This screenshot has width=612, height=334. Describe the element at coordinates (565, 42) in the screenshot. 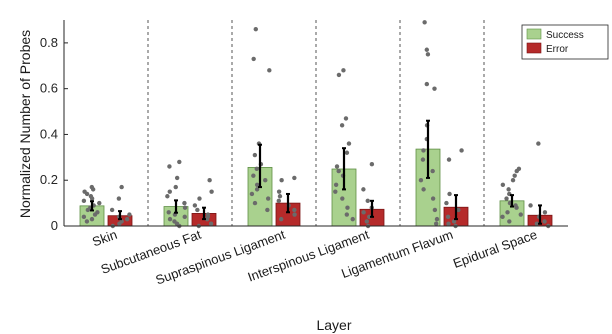

I see `legend: Success Error` at that location.